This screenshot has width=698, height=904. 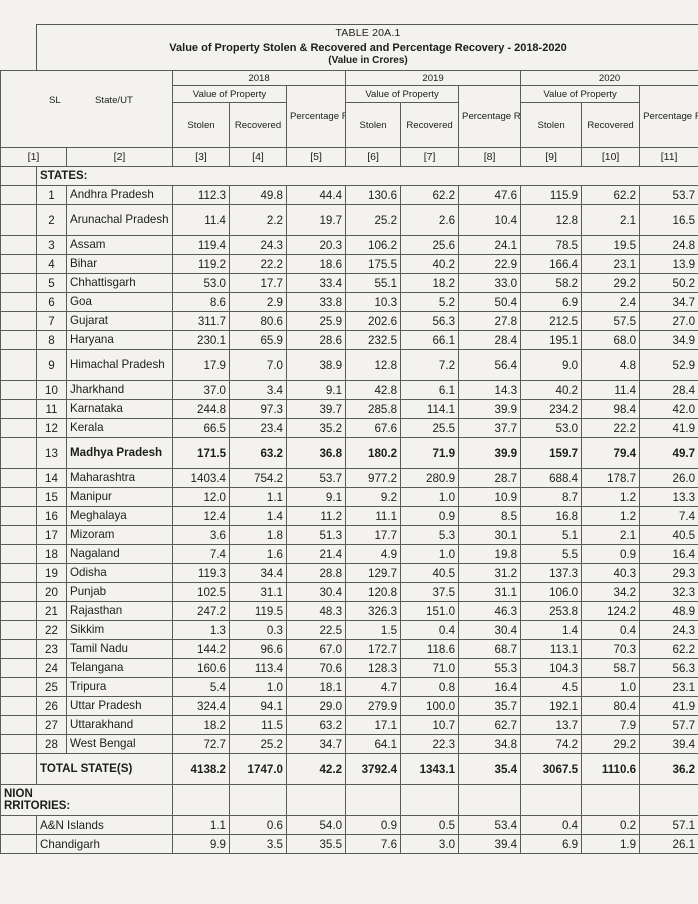 What do you see at coordinates (668, 321) in the screenshot?
I see `value-cell: 27.0` at bounding box center [668, 321].